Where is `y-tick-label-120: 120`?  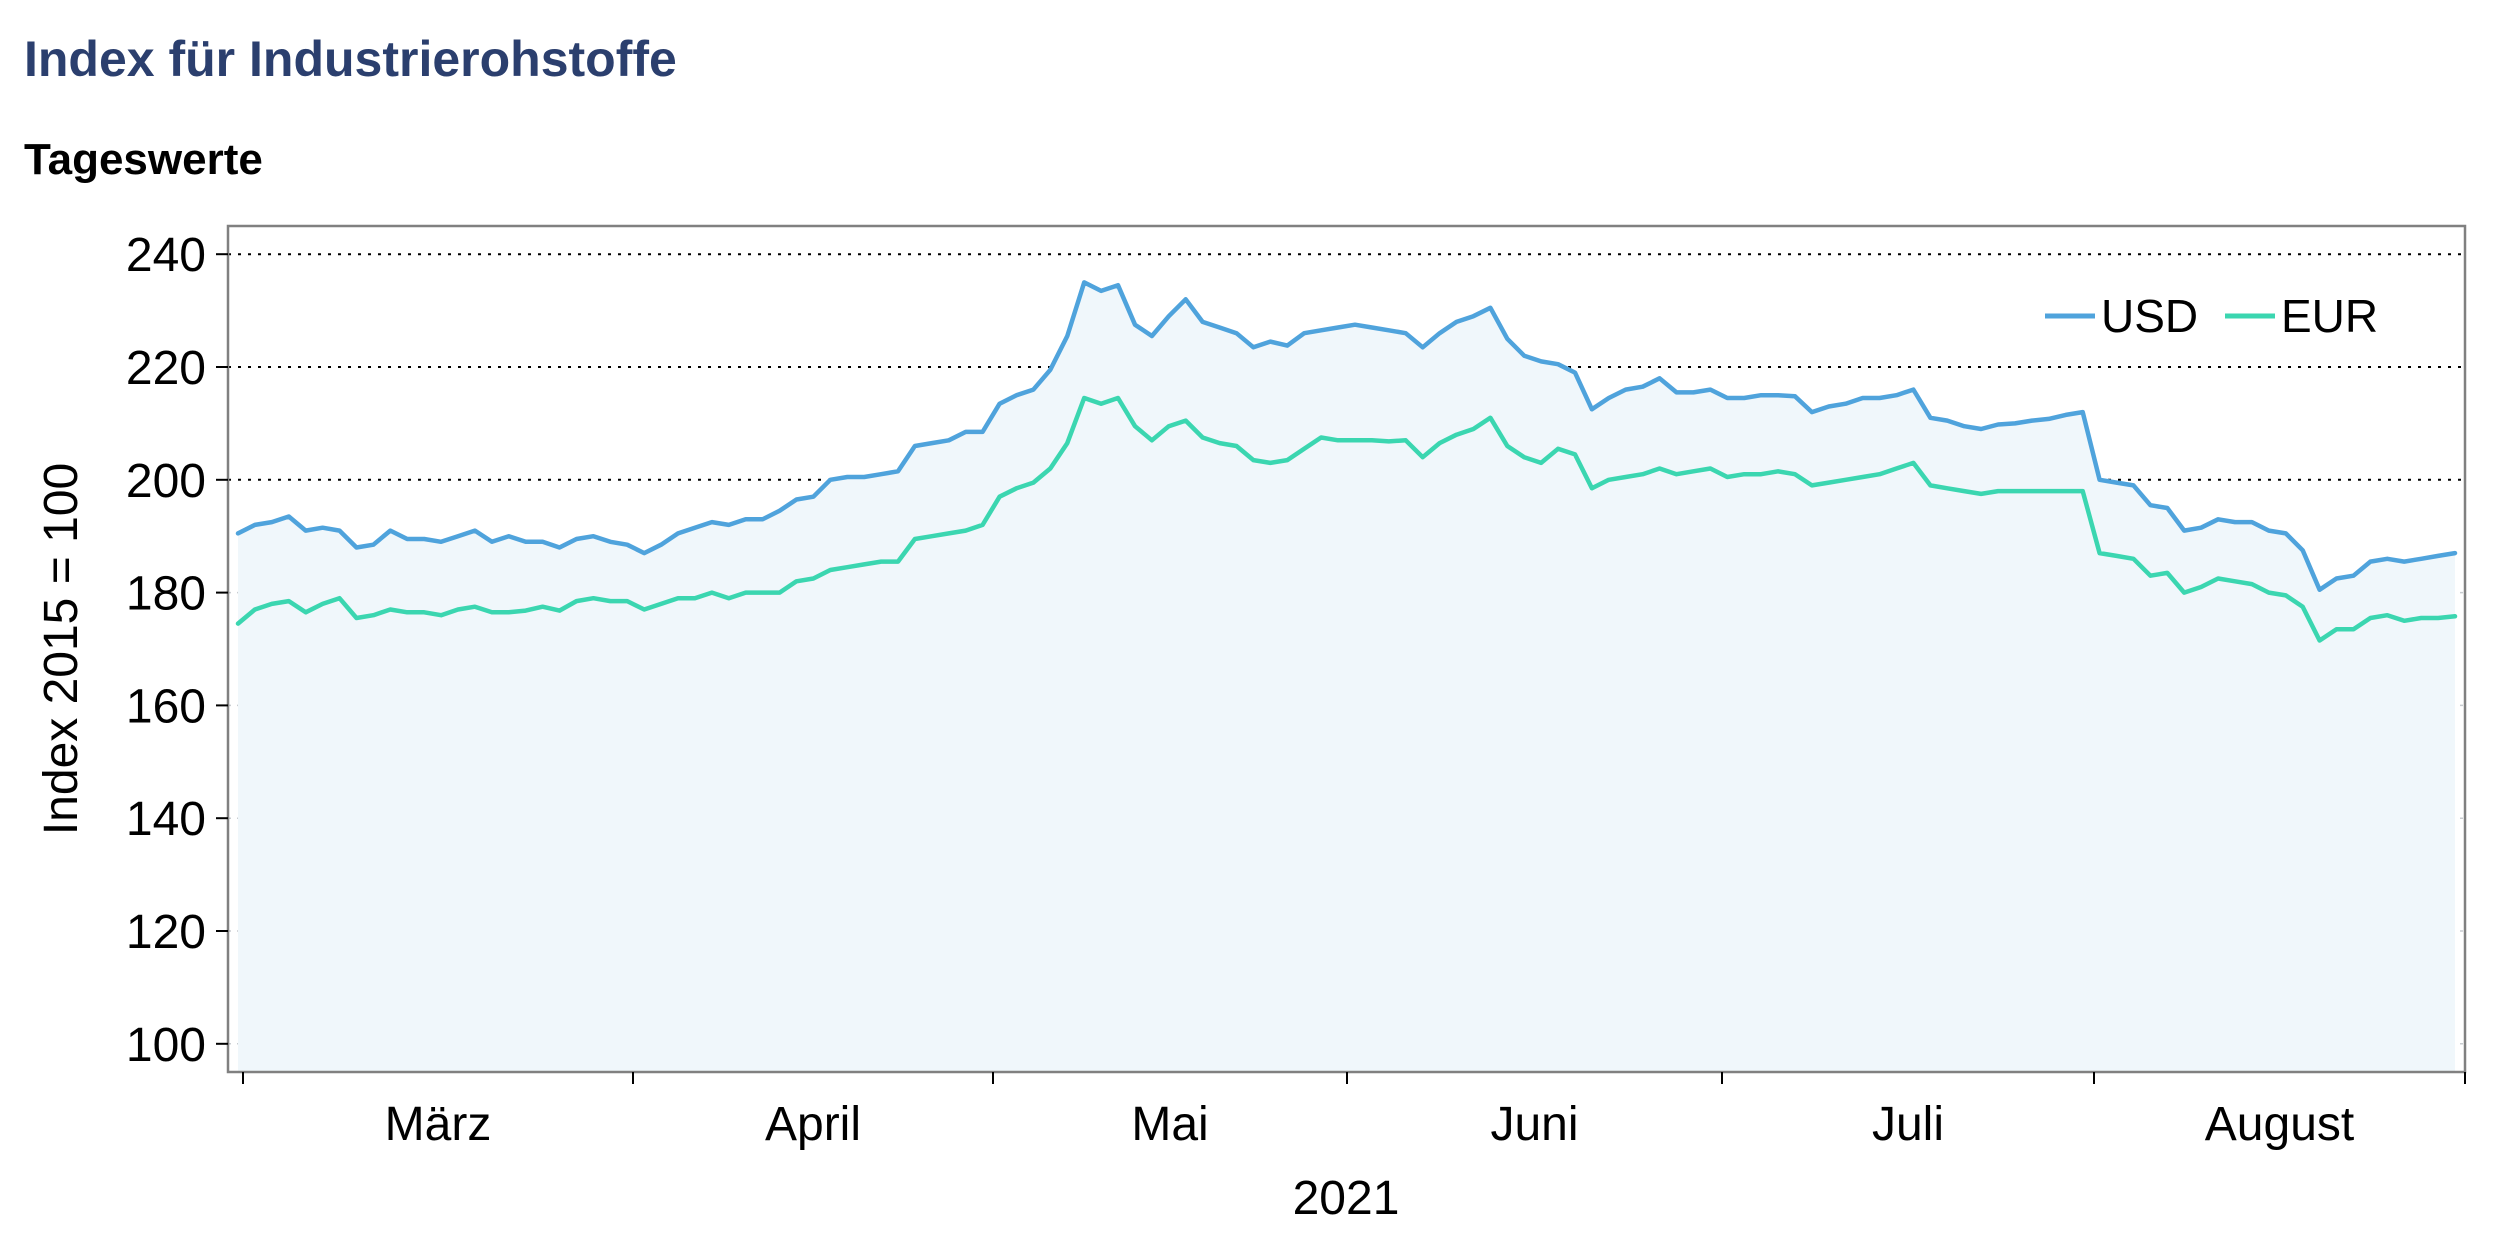 y-tick-label-120: 120 is located at coordinates (166, 932).